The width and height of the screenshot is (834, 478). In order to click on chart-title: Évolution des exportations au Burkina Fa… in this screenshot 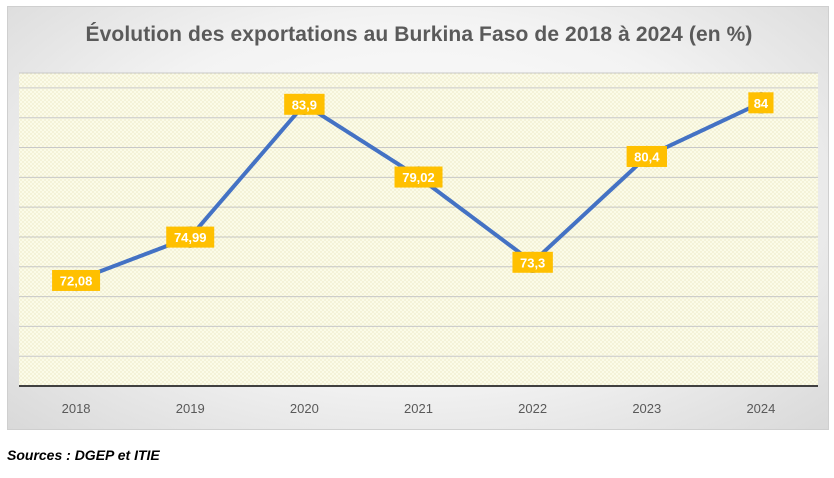, I will do `click(419, 34)`.